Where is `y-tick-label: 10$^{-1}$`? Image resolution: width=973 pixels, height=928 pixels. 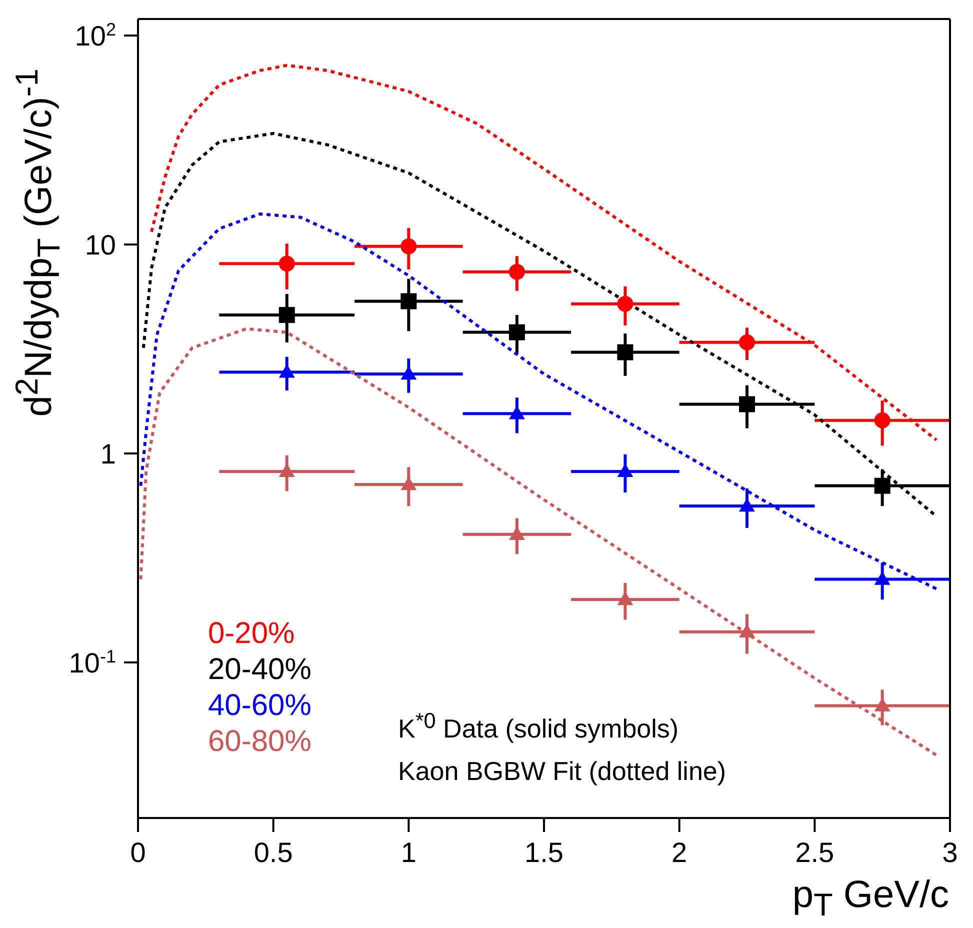 y-tick-label: 10$^{-1}$ is located at coordinates (92, 662).